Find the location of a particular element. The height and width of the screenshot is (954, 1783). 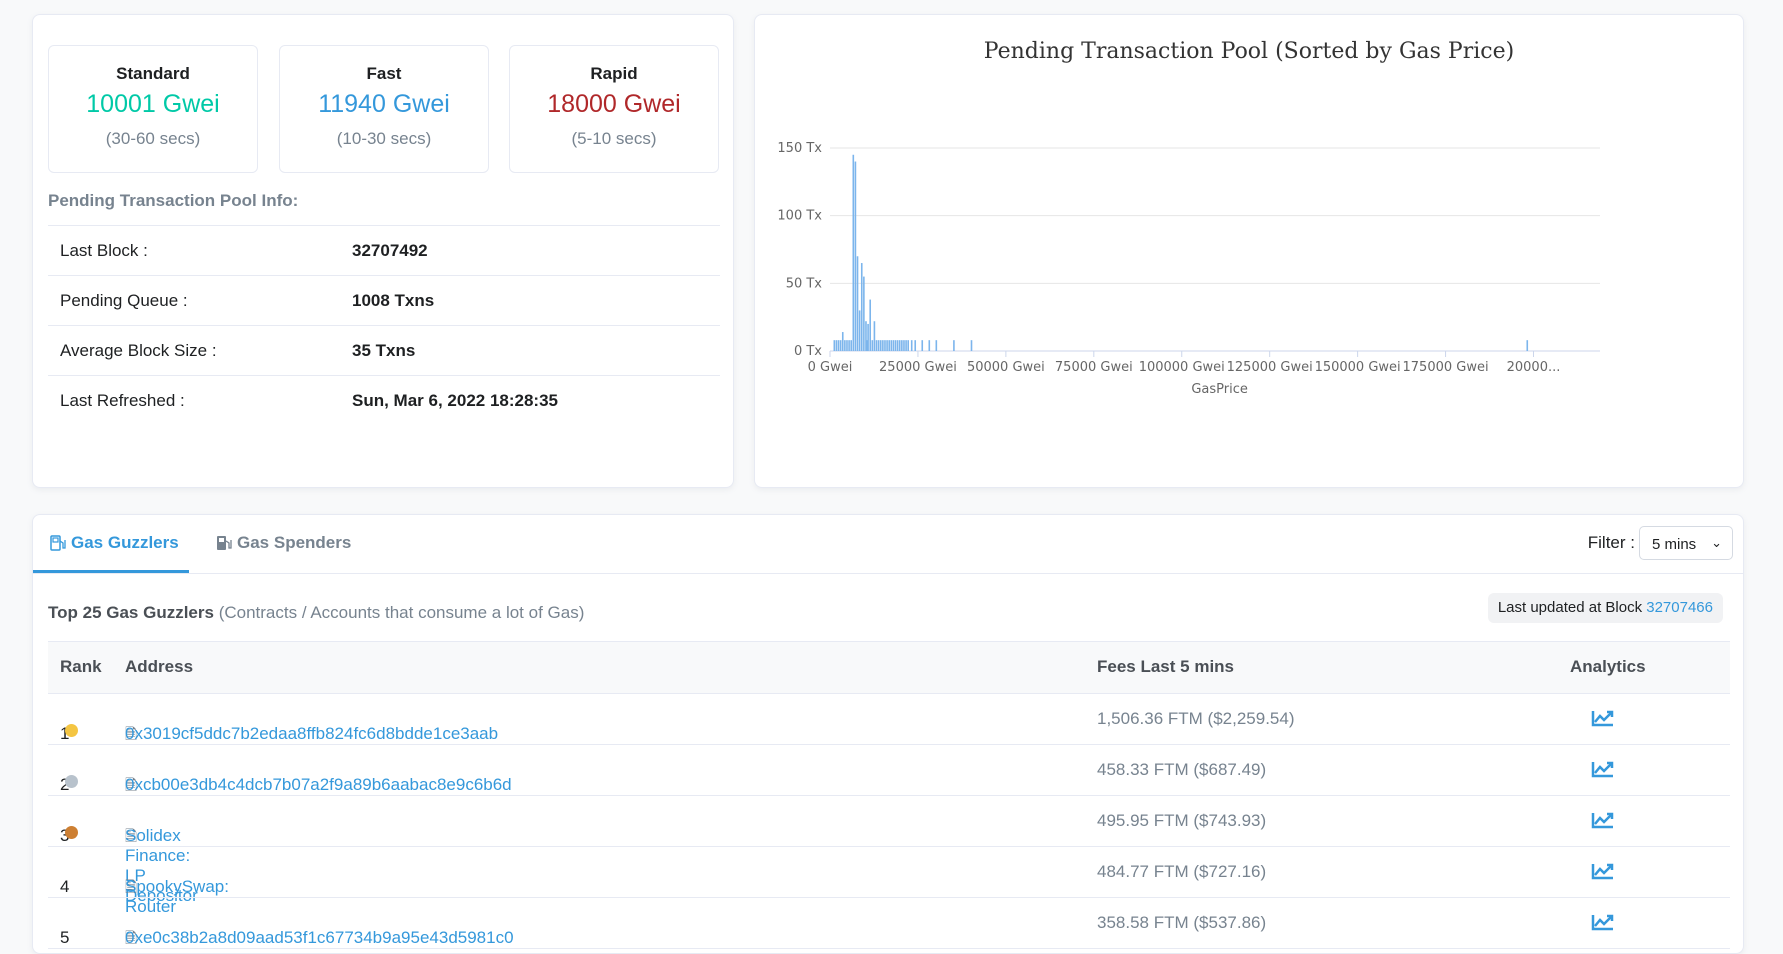

fast-title: Fast is located at coordinates (384, 73).